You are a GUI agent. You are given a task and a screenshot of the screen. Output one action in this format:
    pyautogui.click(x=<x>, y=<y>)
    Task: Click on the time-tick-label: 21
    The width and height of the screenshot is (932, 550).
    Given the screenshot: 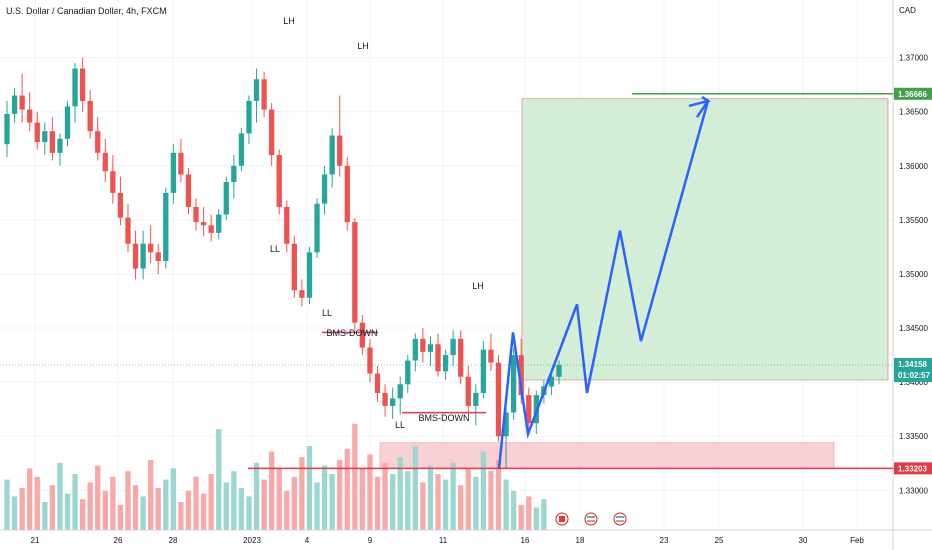 What is the action you would take?
    pyautogui.click(x=35, y=540)
    